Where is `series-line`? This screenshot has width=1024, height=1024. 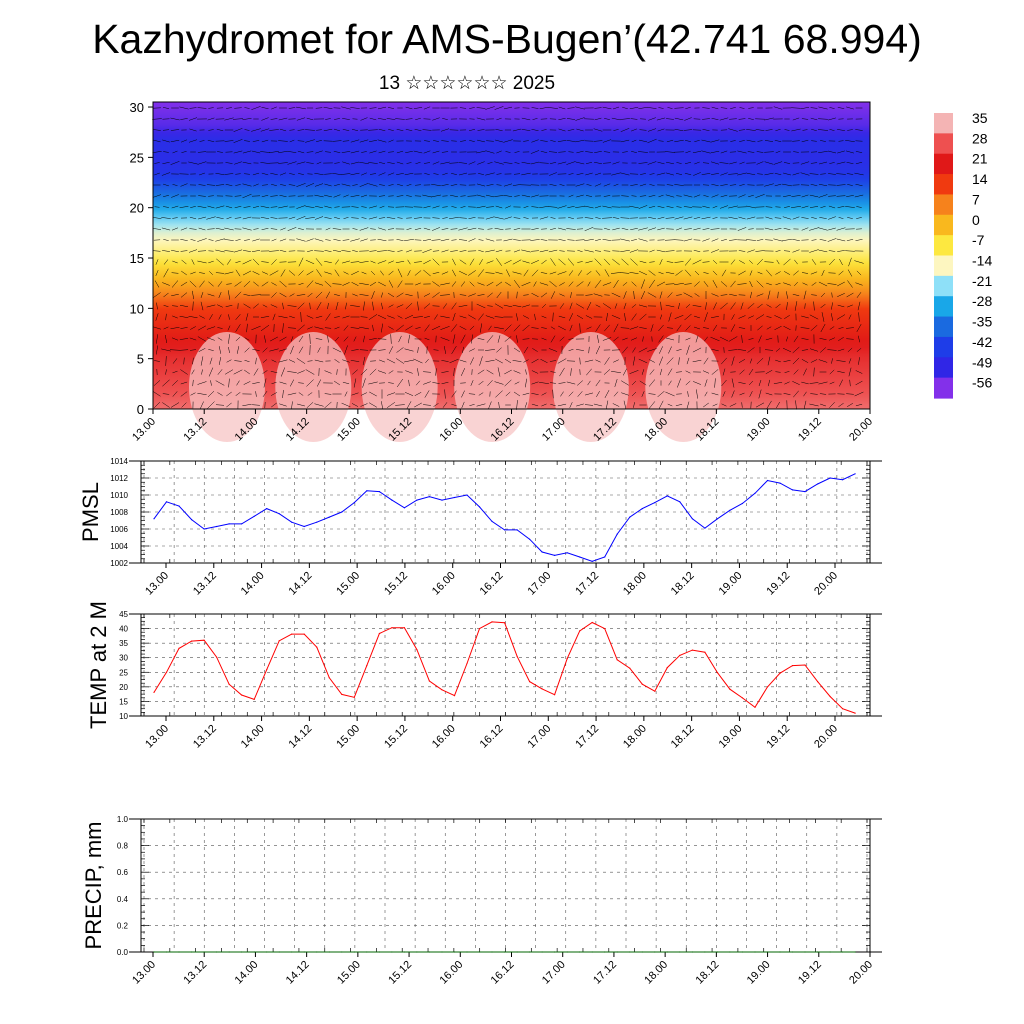
series-line is located at coordinates (504, 517).